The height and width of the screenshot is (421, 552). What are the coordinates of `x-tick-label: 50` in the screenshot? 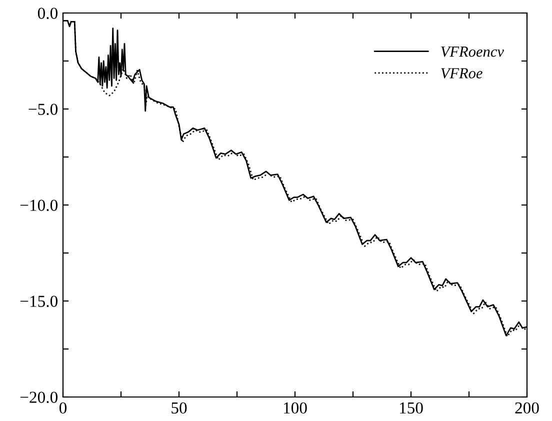 It's located at (179, 408).